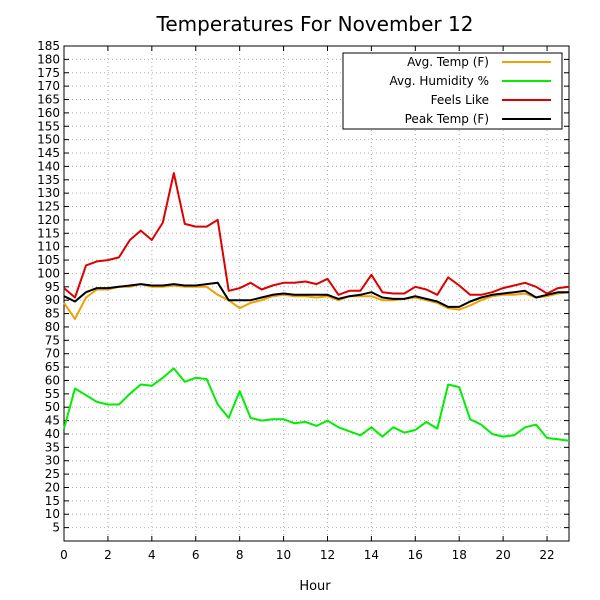 This screenshot has width=600, height=600. Describe the element at coordinates (48, 166) in the screenshot. I see `y-tick-label: 140` at that location.